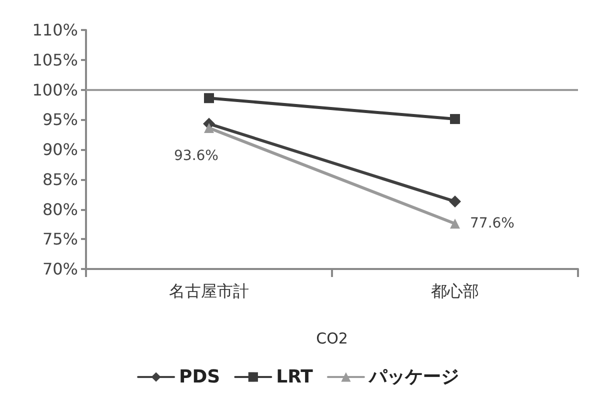 This screenshot has height=403, width=596. What do you see at coordinates (492, 224) in the screenshot?
I see `data-label: 77.6%` at bounding box center [492, 224].